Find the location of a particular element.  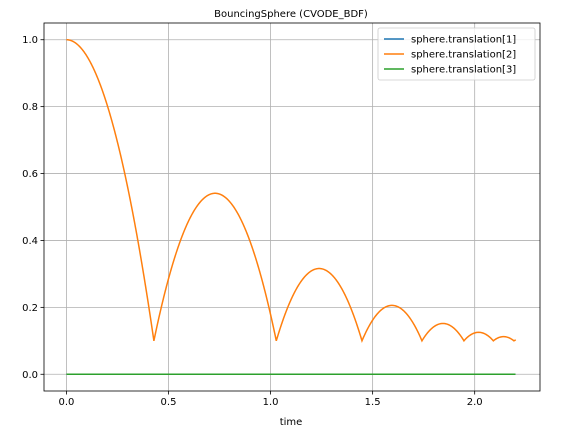

legend-box is located at coordinates (456, 54).